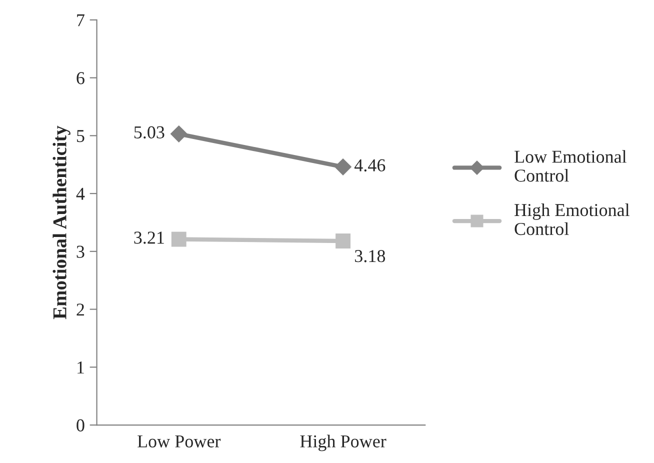 The image size is (654, 463). Describe the element at coordinates (370, 256) in the screenshot. I see `data-label: 3.18` at that location.